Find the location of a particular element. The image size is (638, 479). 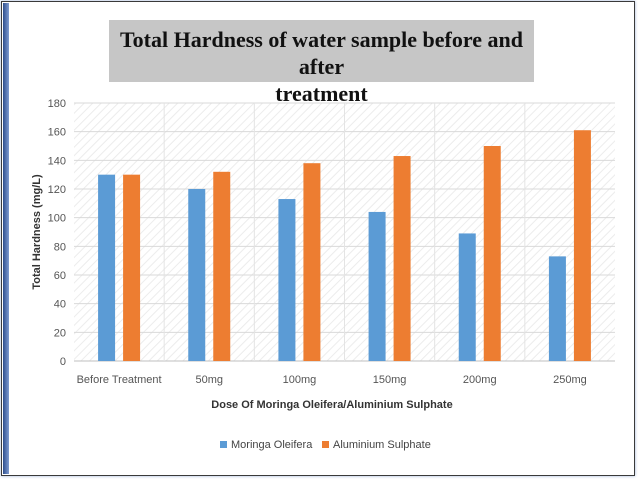

y-tick-labels: 0 20 40 60 80 100 120 140 160 180 is located at coordinates (57, 233).